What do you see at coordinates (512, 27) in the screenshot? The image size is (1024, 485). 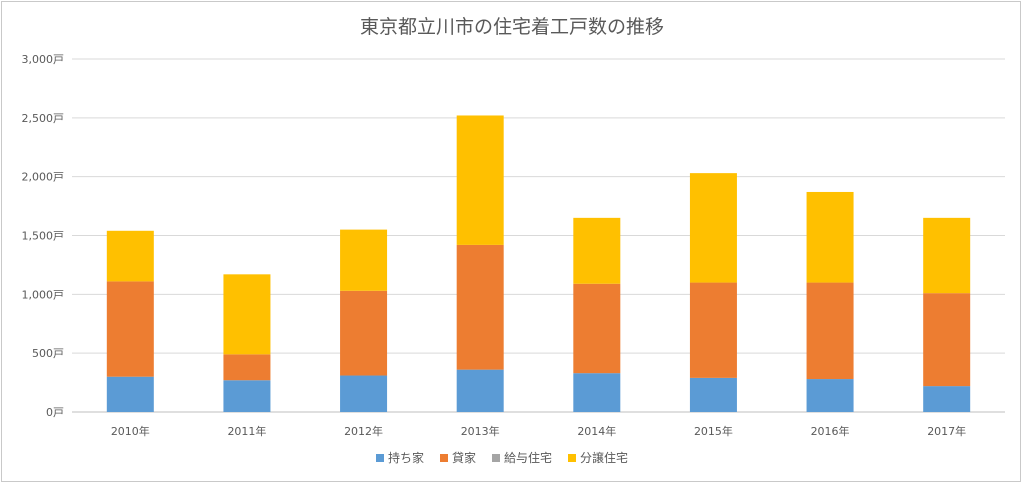 I see `chart-title: 東京都立川市の住宅着工戸数の推移` at bounding box center [512, 27].